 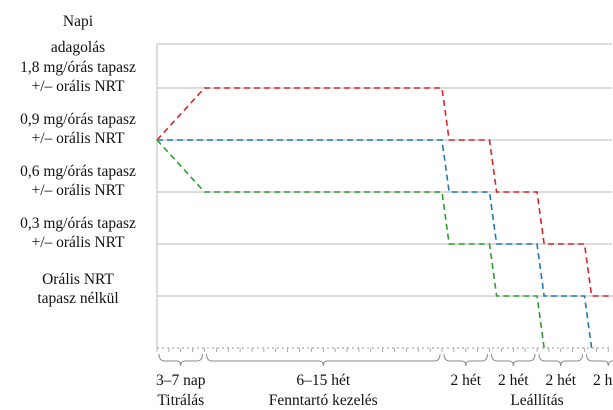 I want to click on dose-level-label: Orális NRT tapasz nélkül, so click(x=77, y=289).